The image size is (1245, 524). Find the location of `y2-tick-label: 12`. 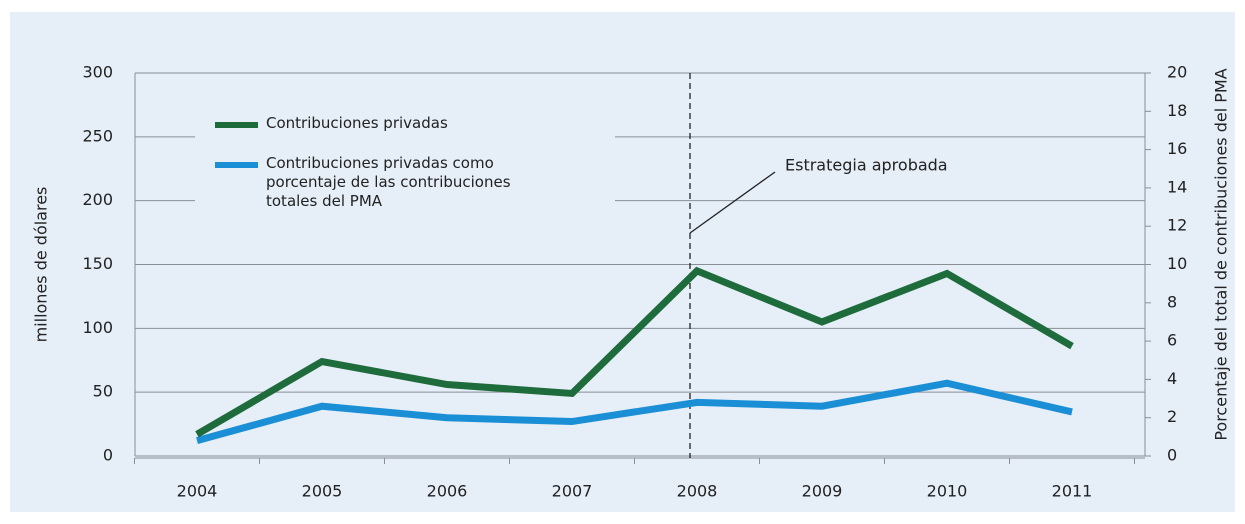

y2-tick-label: 12 is located at coordinates (1177, 225).